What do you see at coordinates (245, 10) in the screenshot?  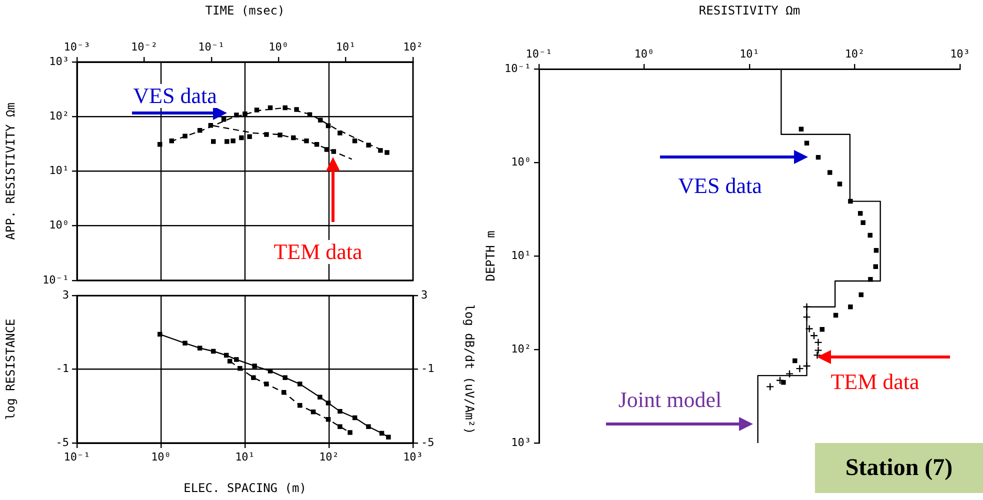 I see `x-axis-title: TIME (msec)` at bounding box center [245, 10].